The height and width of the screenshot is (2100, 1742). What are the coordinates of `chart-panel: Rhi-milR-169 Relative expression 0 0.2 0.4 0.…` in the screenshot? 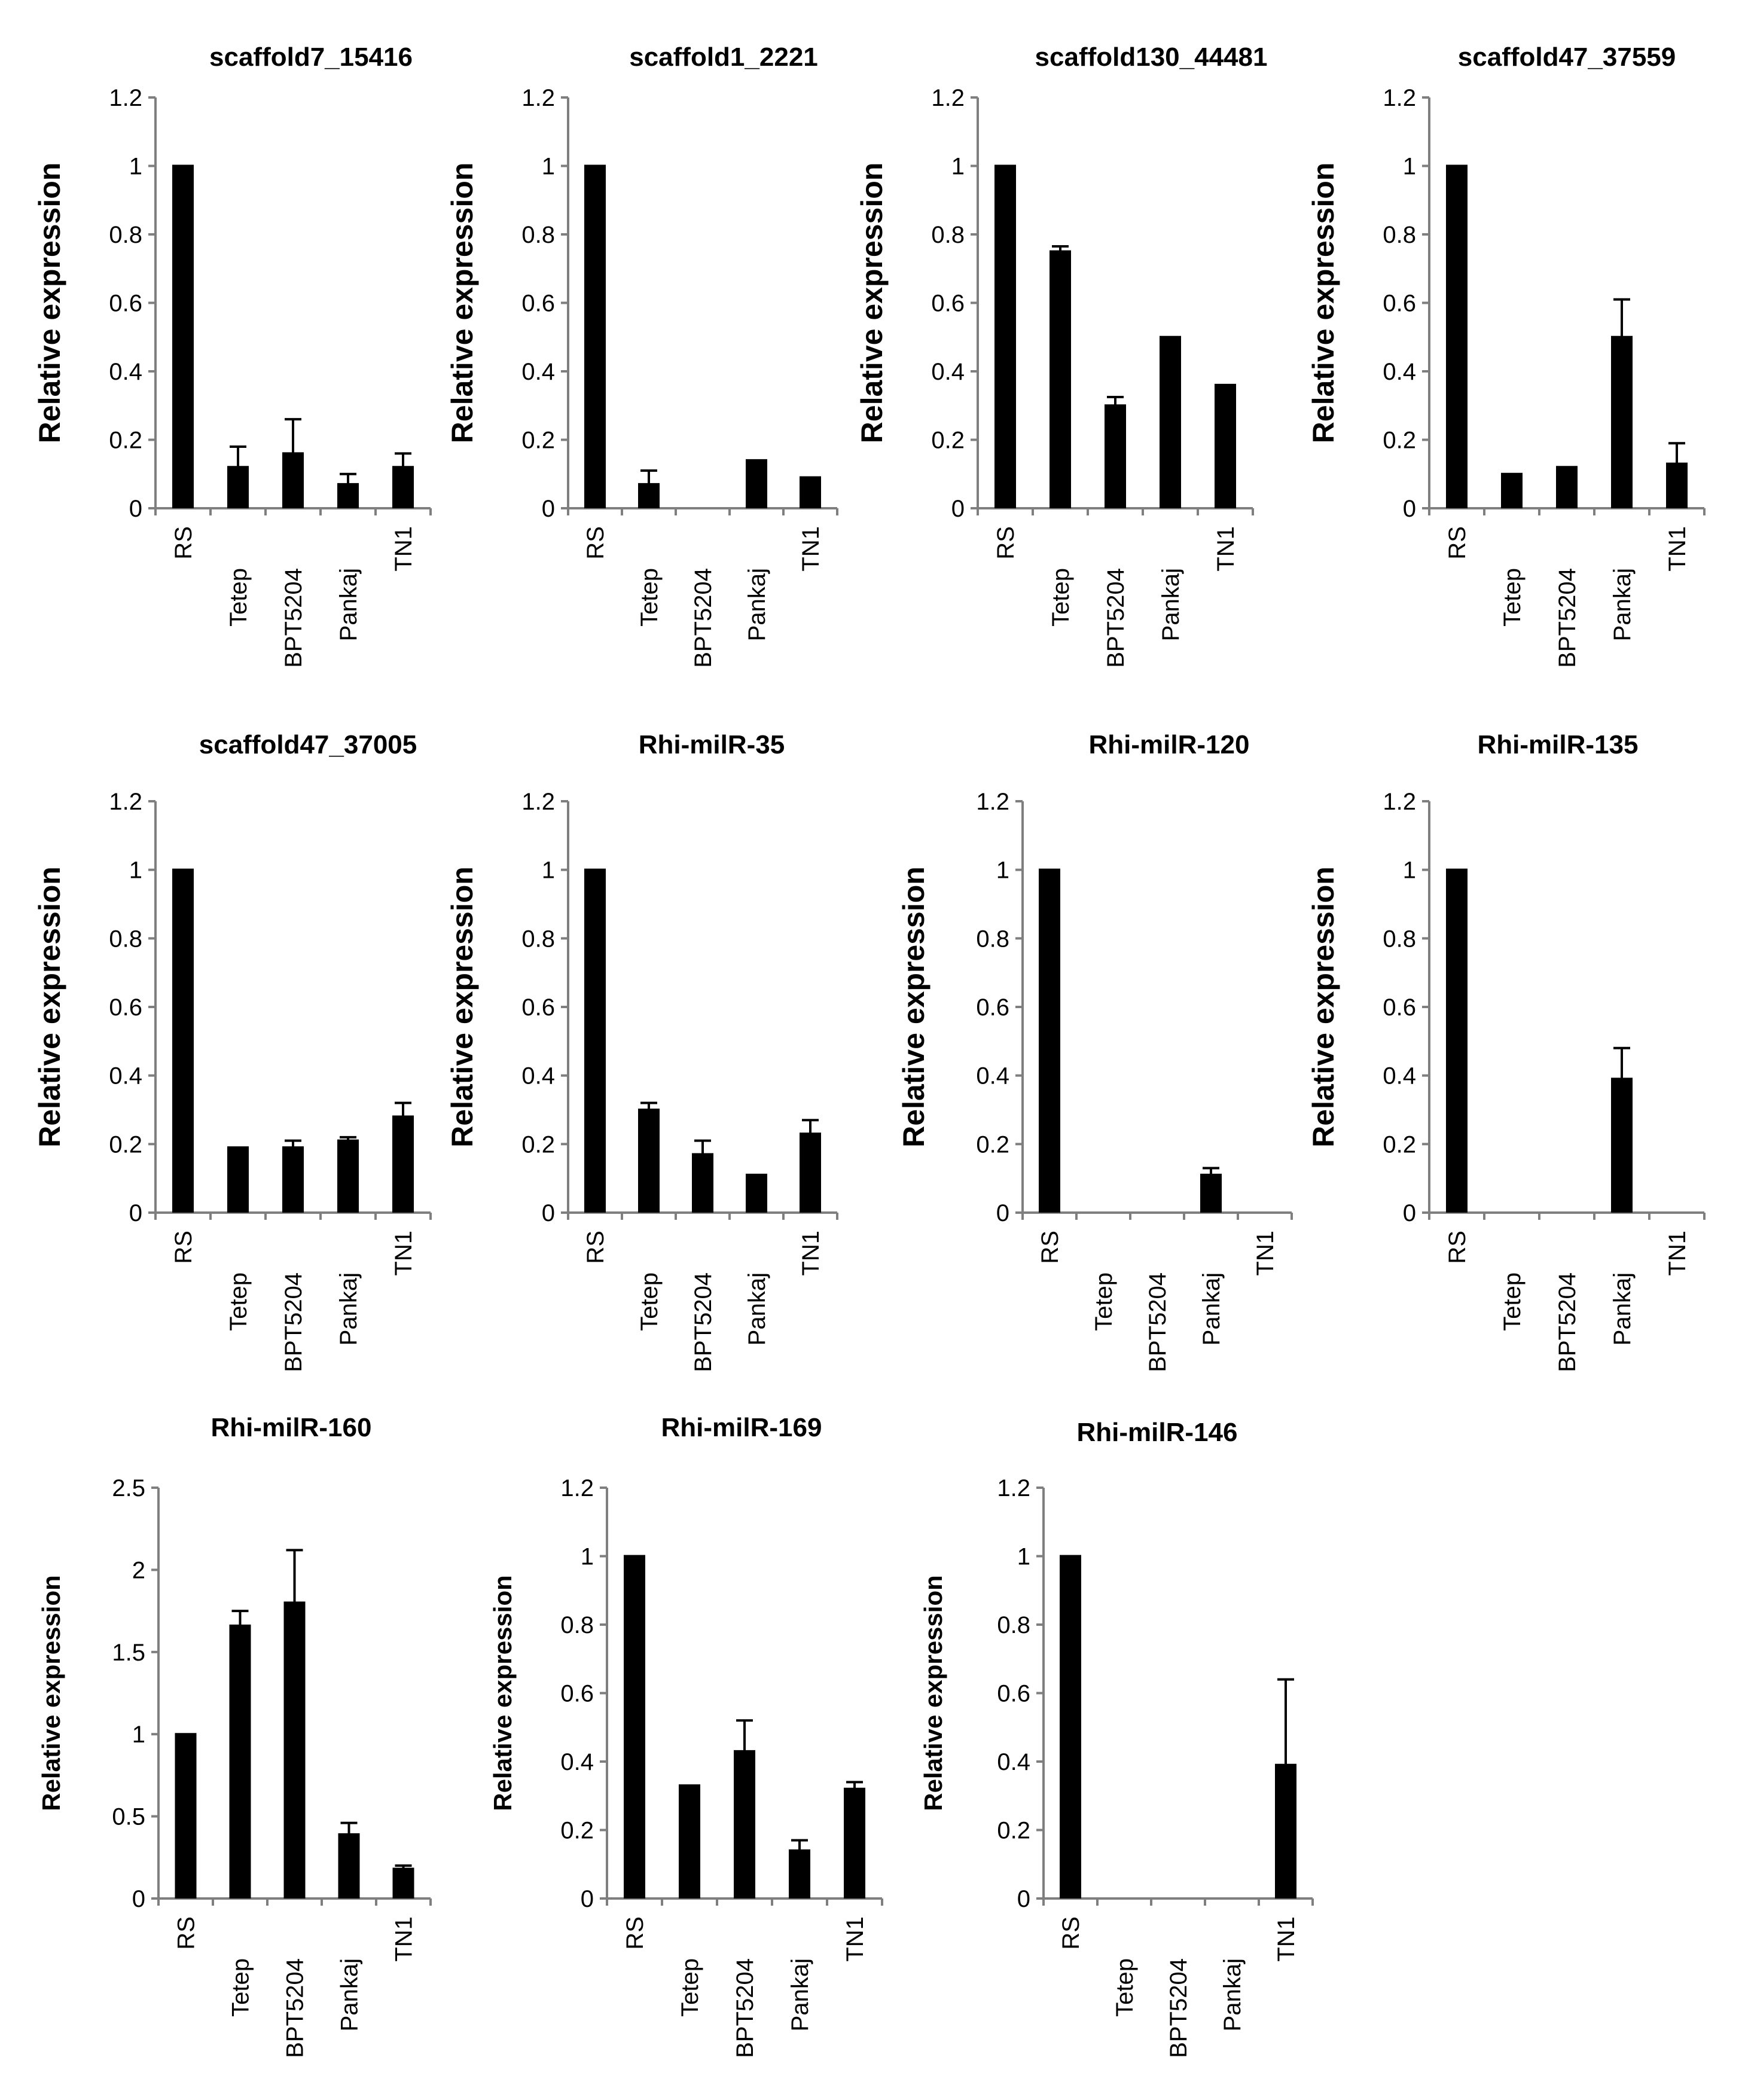 It's located at (686, 1735).